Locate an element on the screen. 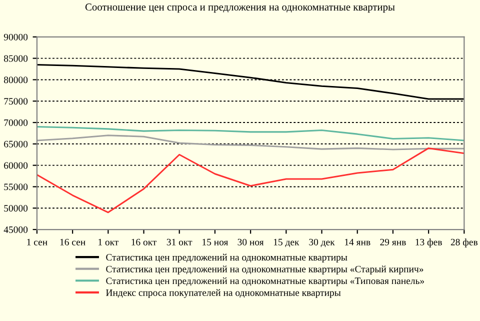 Image resolution: width=480 pixels, height=321 pixels. y-tick-label: 80000 is located at coordinates (16, 80).